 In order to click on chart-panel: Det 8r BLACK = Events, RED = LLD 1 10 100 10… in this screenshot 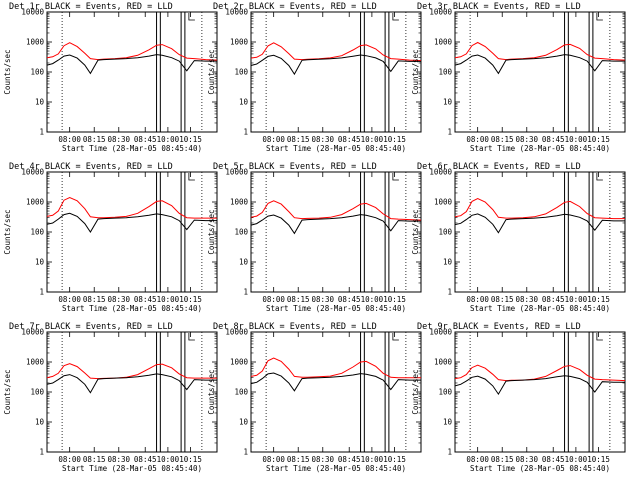, I will do `click(314, 397)`.